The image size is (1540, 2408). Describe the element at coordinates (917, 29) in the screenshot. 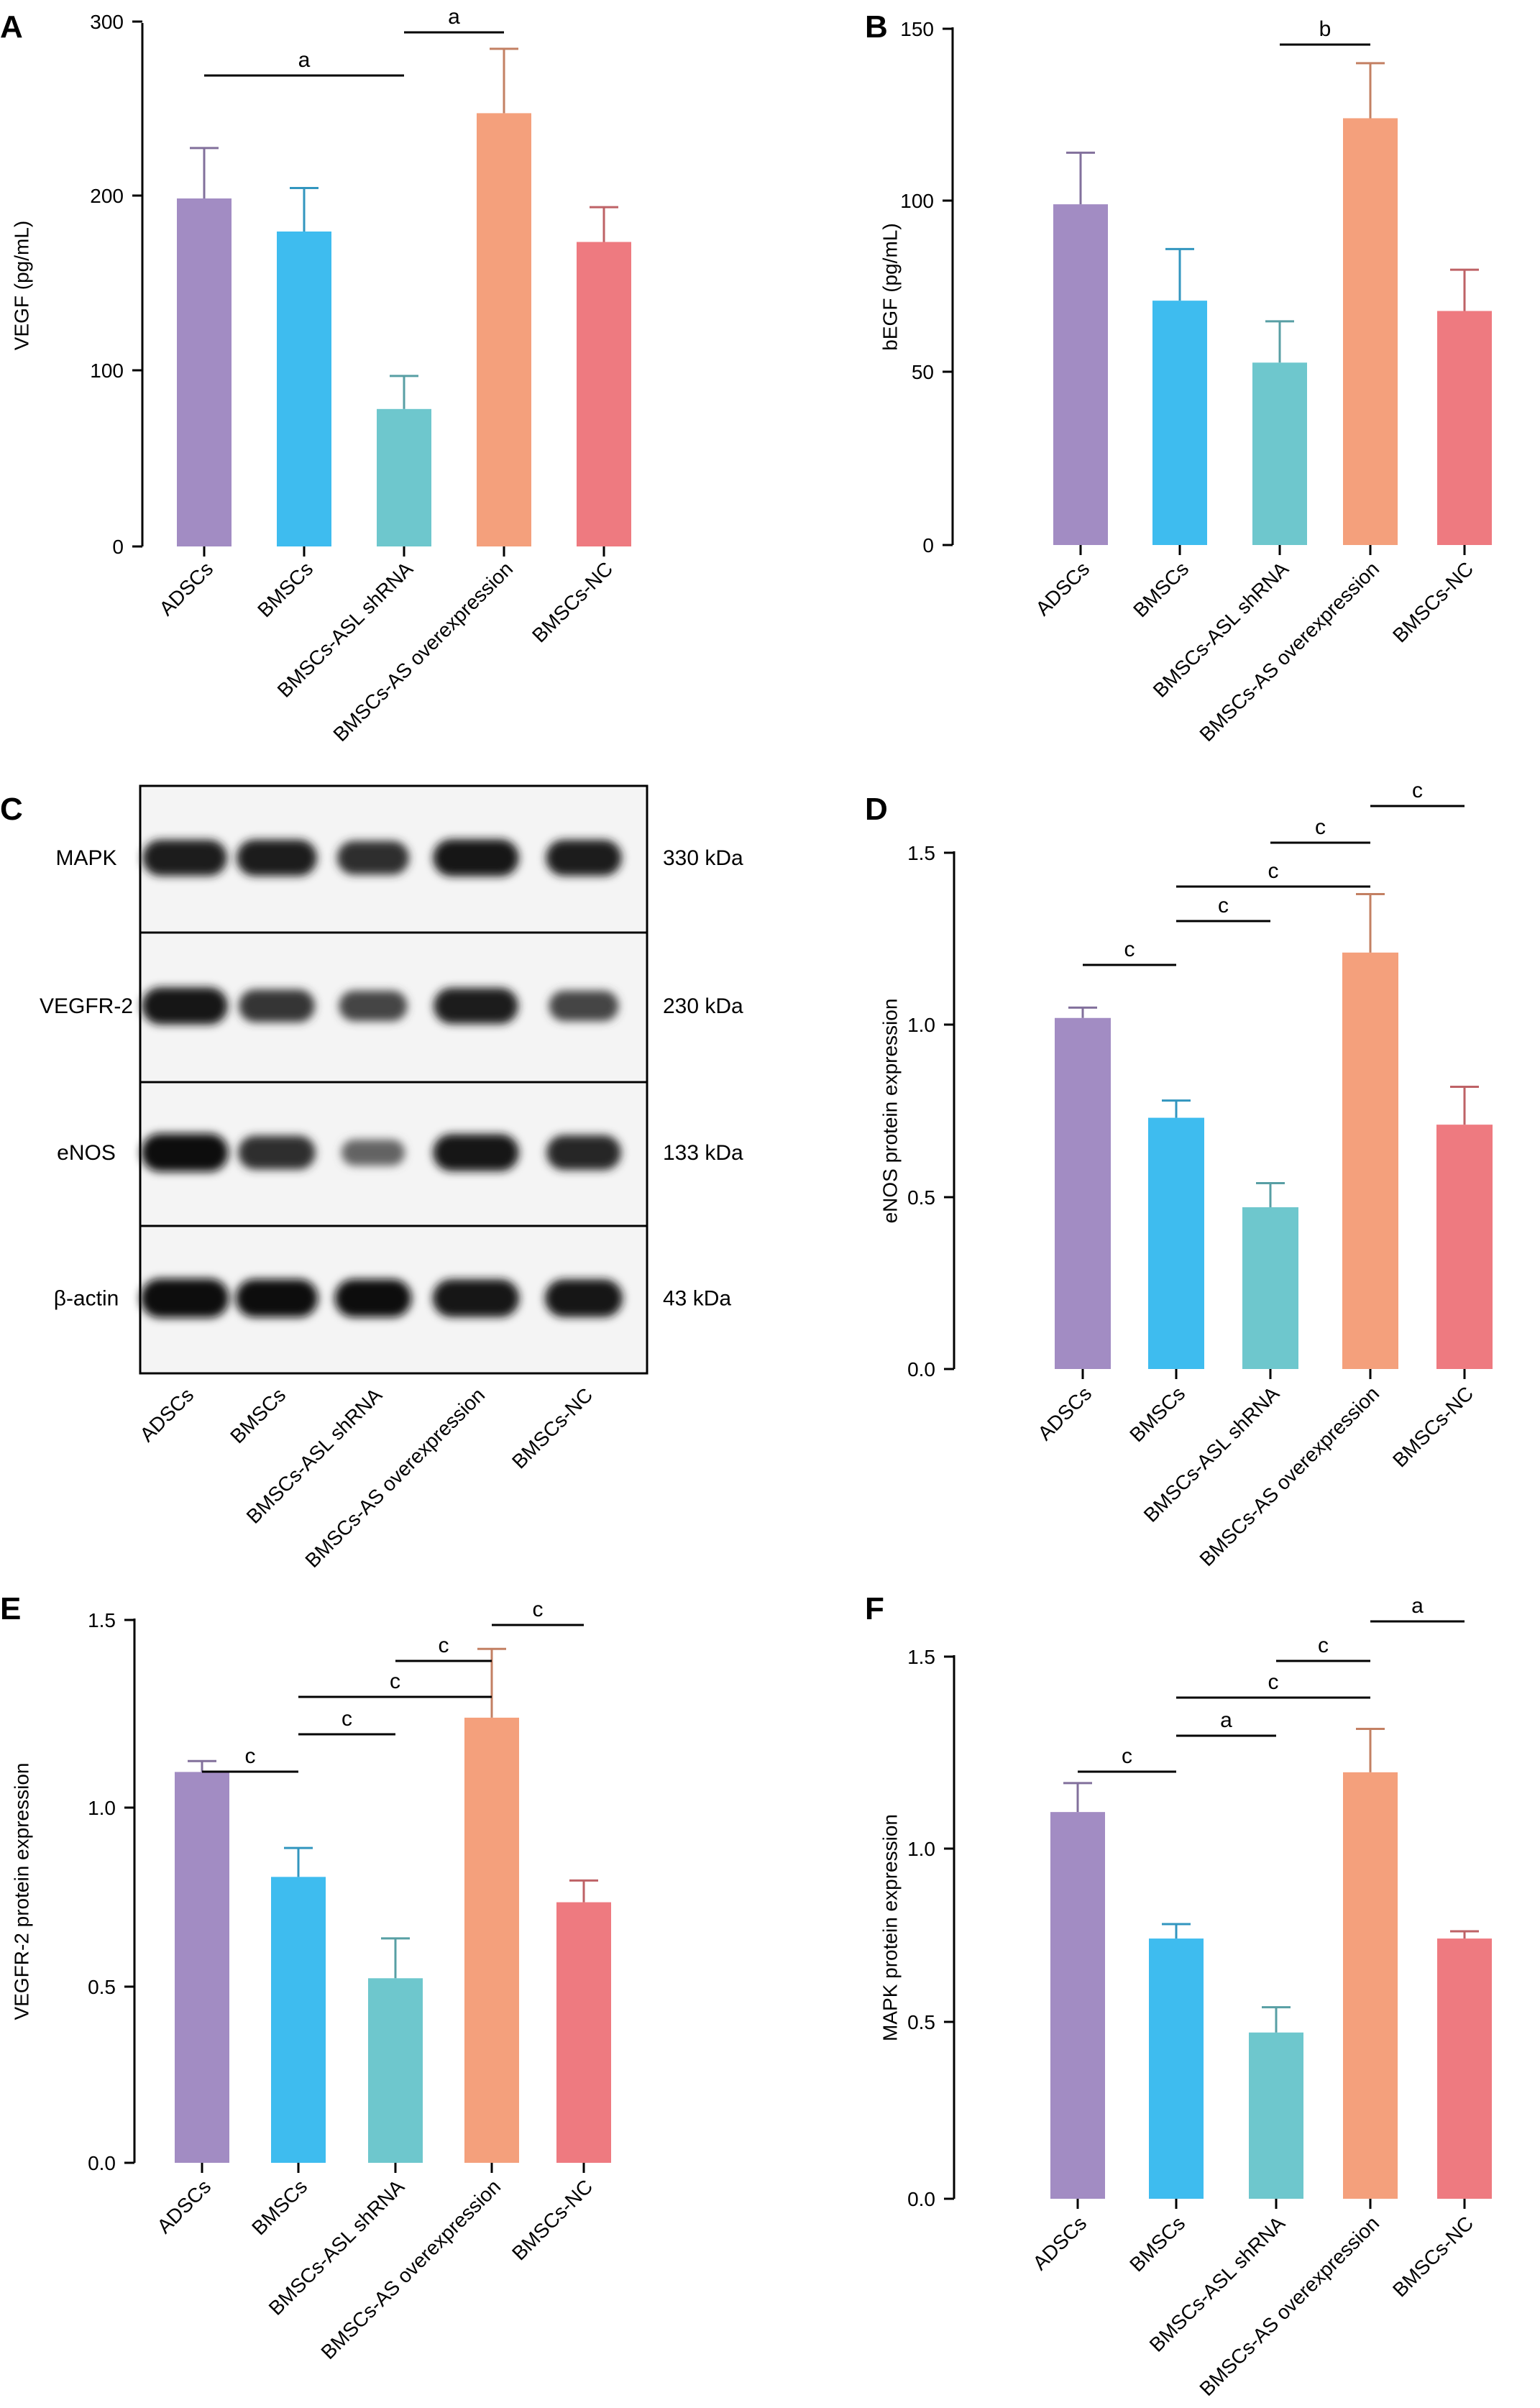

I see `y-tick-label: 150` at that location.